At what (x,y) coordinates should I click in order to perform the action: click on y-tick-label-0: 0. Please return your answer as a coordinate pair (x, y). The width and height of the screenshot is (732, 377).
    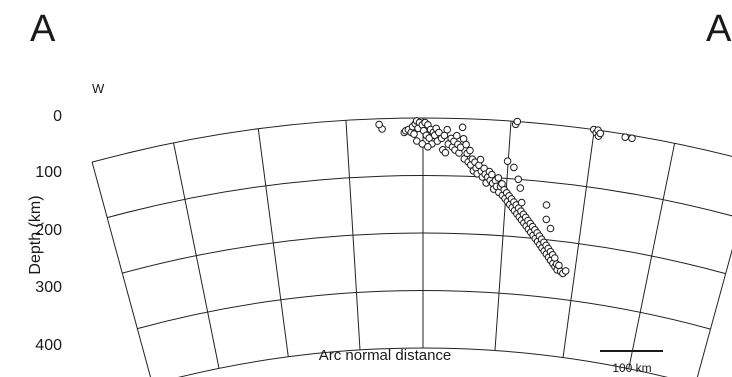
    Looking at the image, I should click on (57, 116).